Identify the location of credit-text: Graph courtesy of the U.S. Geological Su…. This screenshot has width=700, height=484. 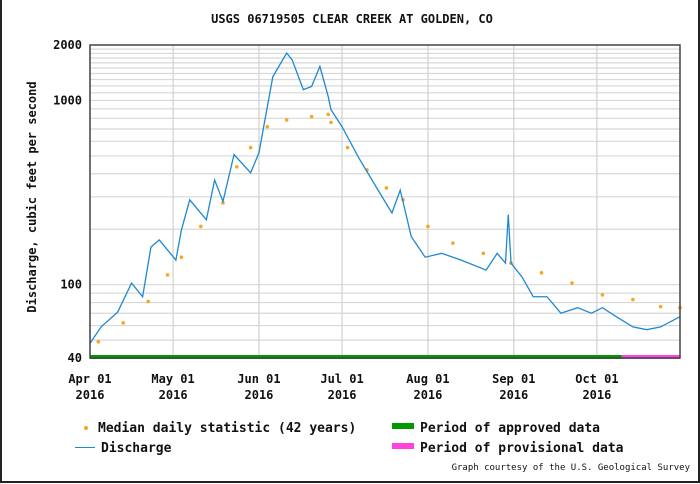
(570, 468).